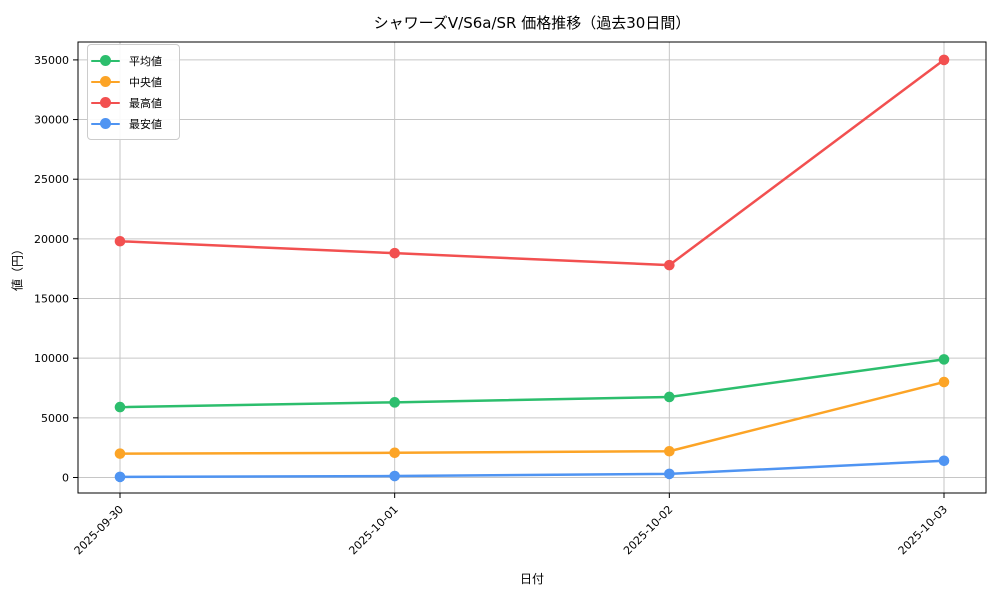  Describe the element at coordinates (65, 477) in the screenshot. I see `y-tick-label: 0` at that location.